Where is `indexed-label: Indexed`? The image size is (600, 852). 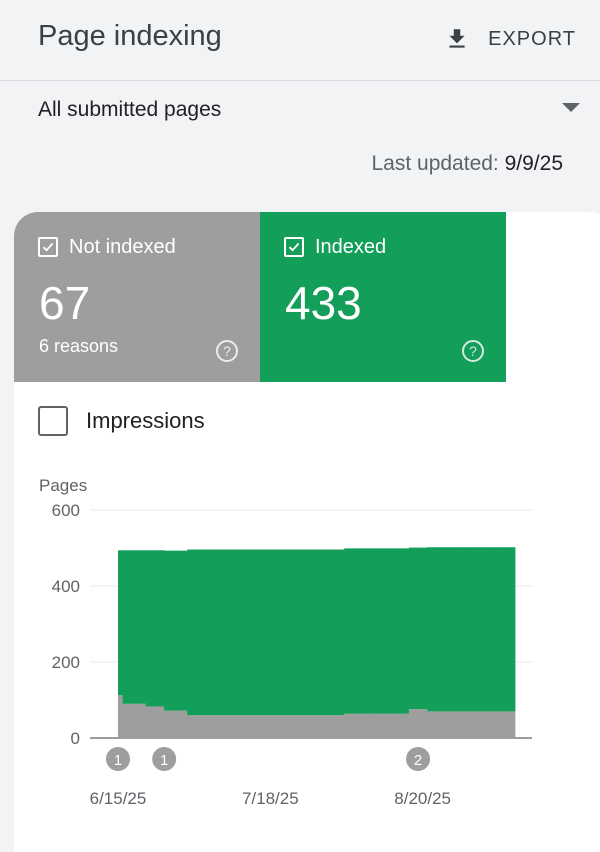
indexed-label: Indexed is located at coordinates (351, 247).